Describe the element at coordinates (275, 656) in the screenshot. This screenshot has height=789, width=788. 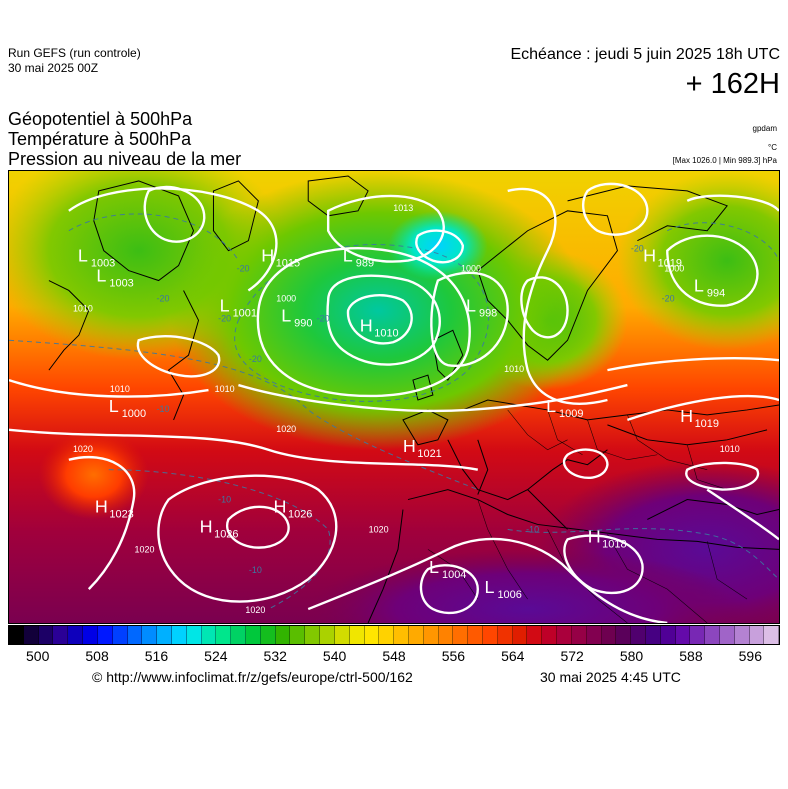
I see `colorbar-tick-label: 532` at that location.